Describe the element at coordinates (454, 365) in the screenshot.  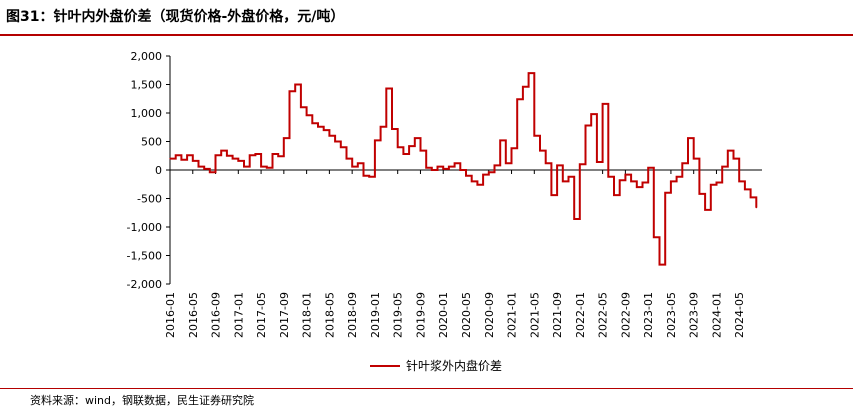
I see `legend-label: 针叶浆外内盘价差` at that location.